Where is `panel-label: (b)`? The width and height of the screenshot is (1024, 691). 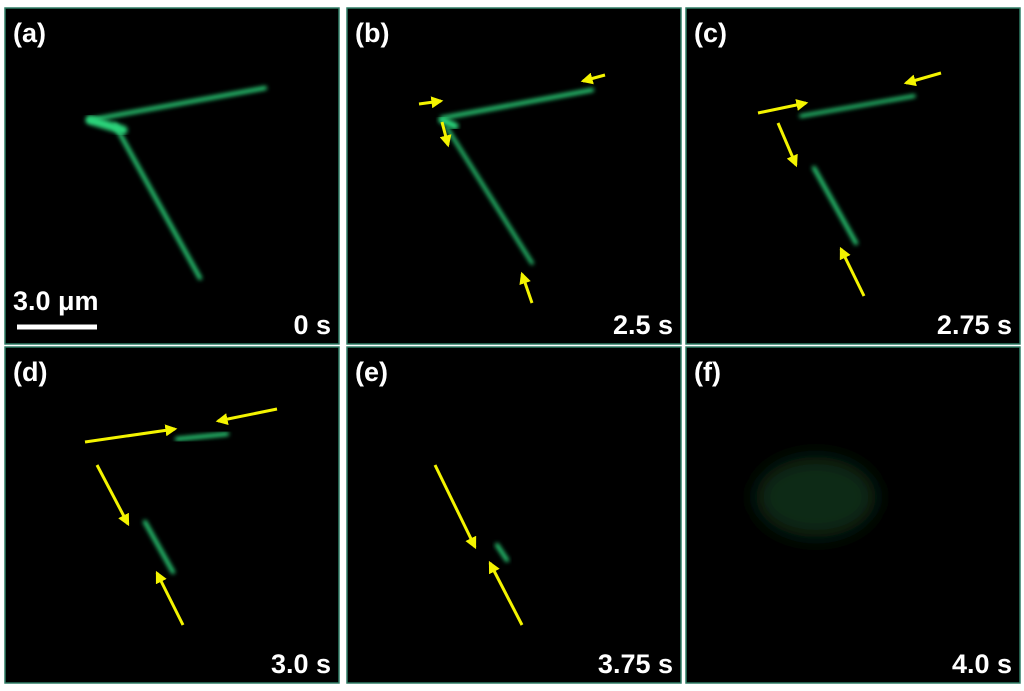 panel-label: (b) is located at coordinates (372, 33).